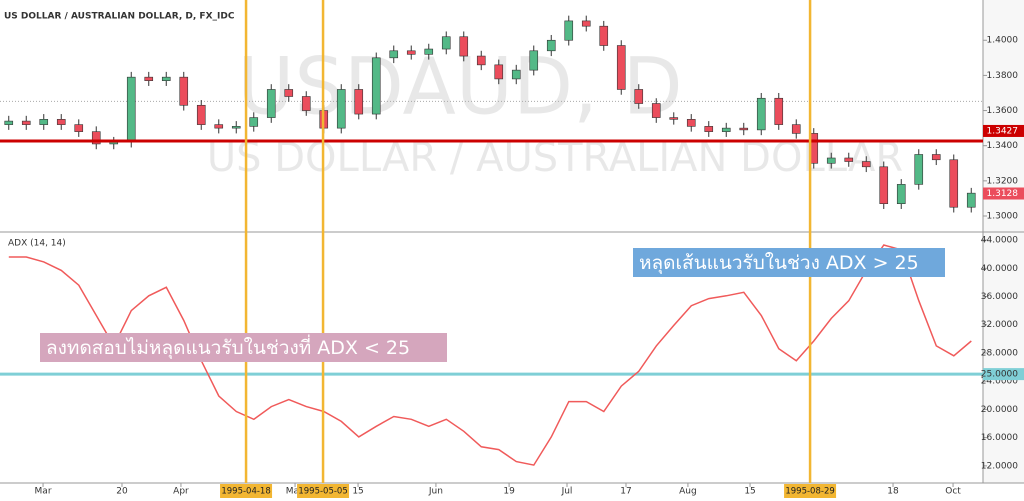 Image resolution: width=1024 pixels, height=501 pixels. I want to click on threshold-label: 25.0000, so click(999, 375).